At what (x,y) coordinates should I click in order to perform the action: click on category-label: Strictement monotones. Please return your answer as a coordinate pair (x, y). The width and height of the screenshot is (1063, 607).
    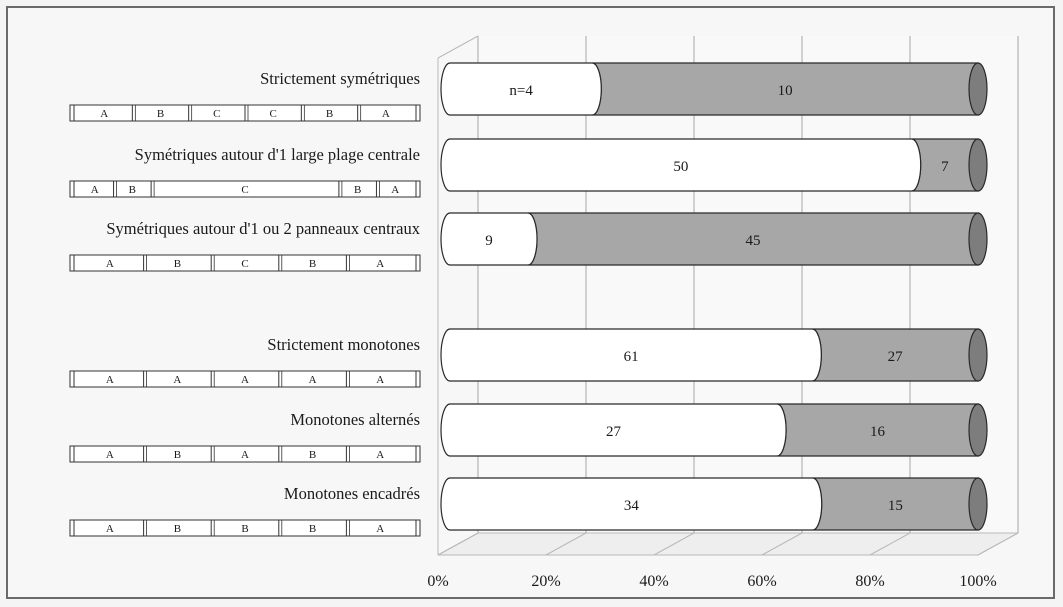
    Looking at the image, I should click on (343, 344).